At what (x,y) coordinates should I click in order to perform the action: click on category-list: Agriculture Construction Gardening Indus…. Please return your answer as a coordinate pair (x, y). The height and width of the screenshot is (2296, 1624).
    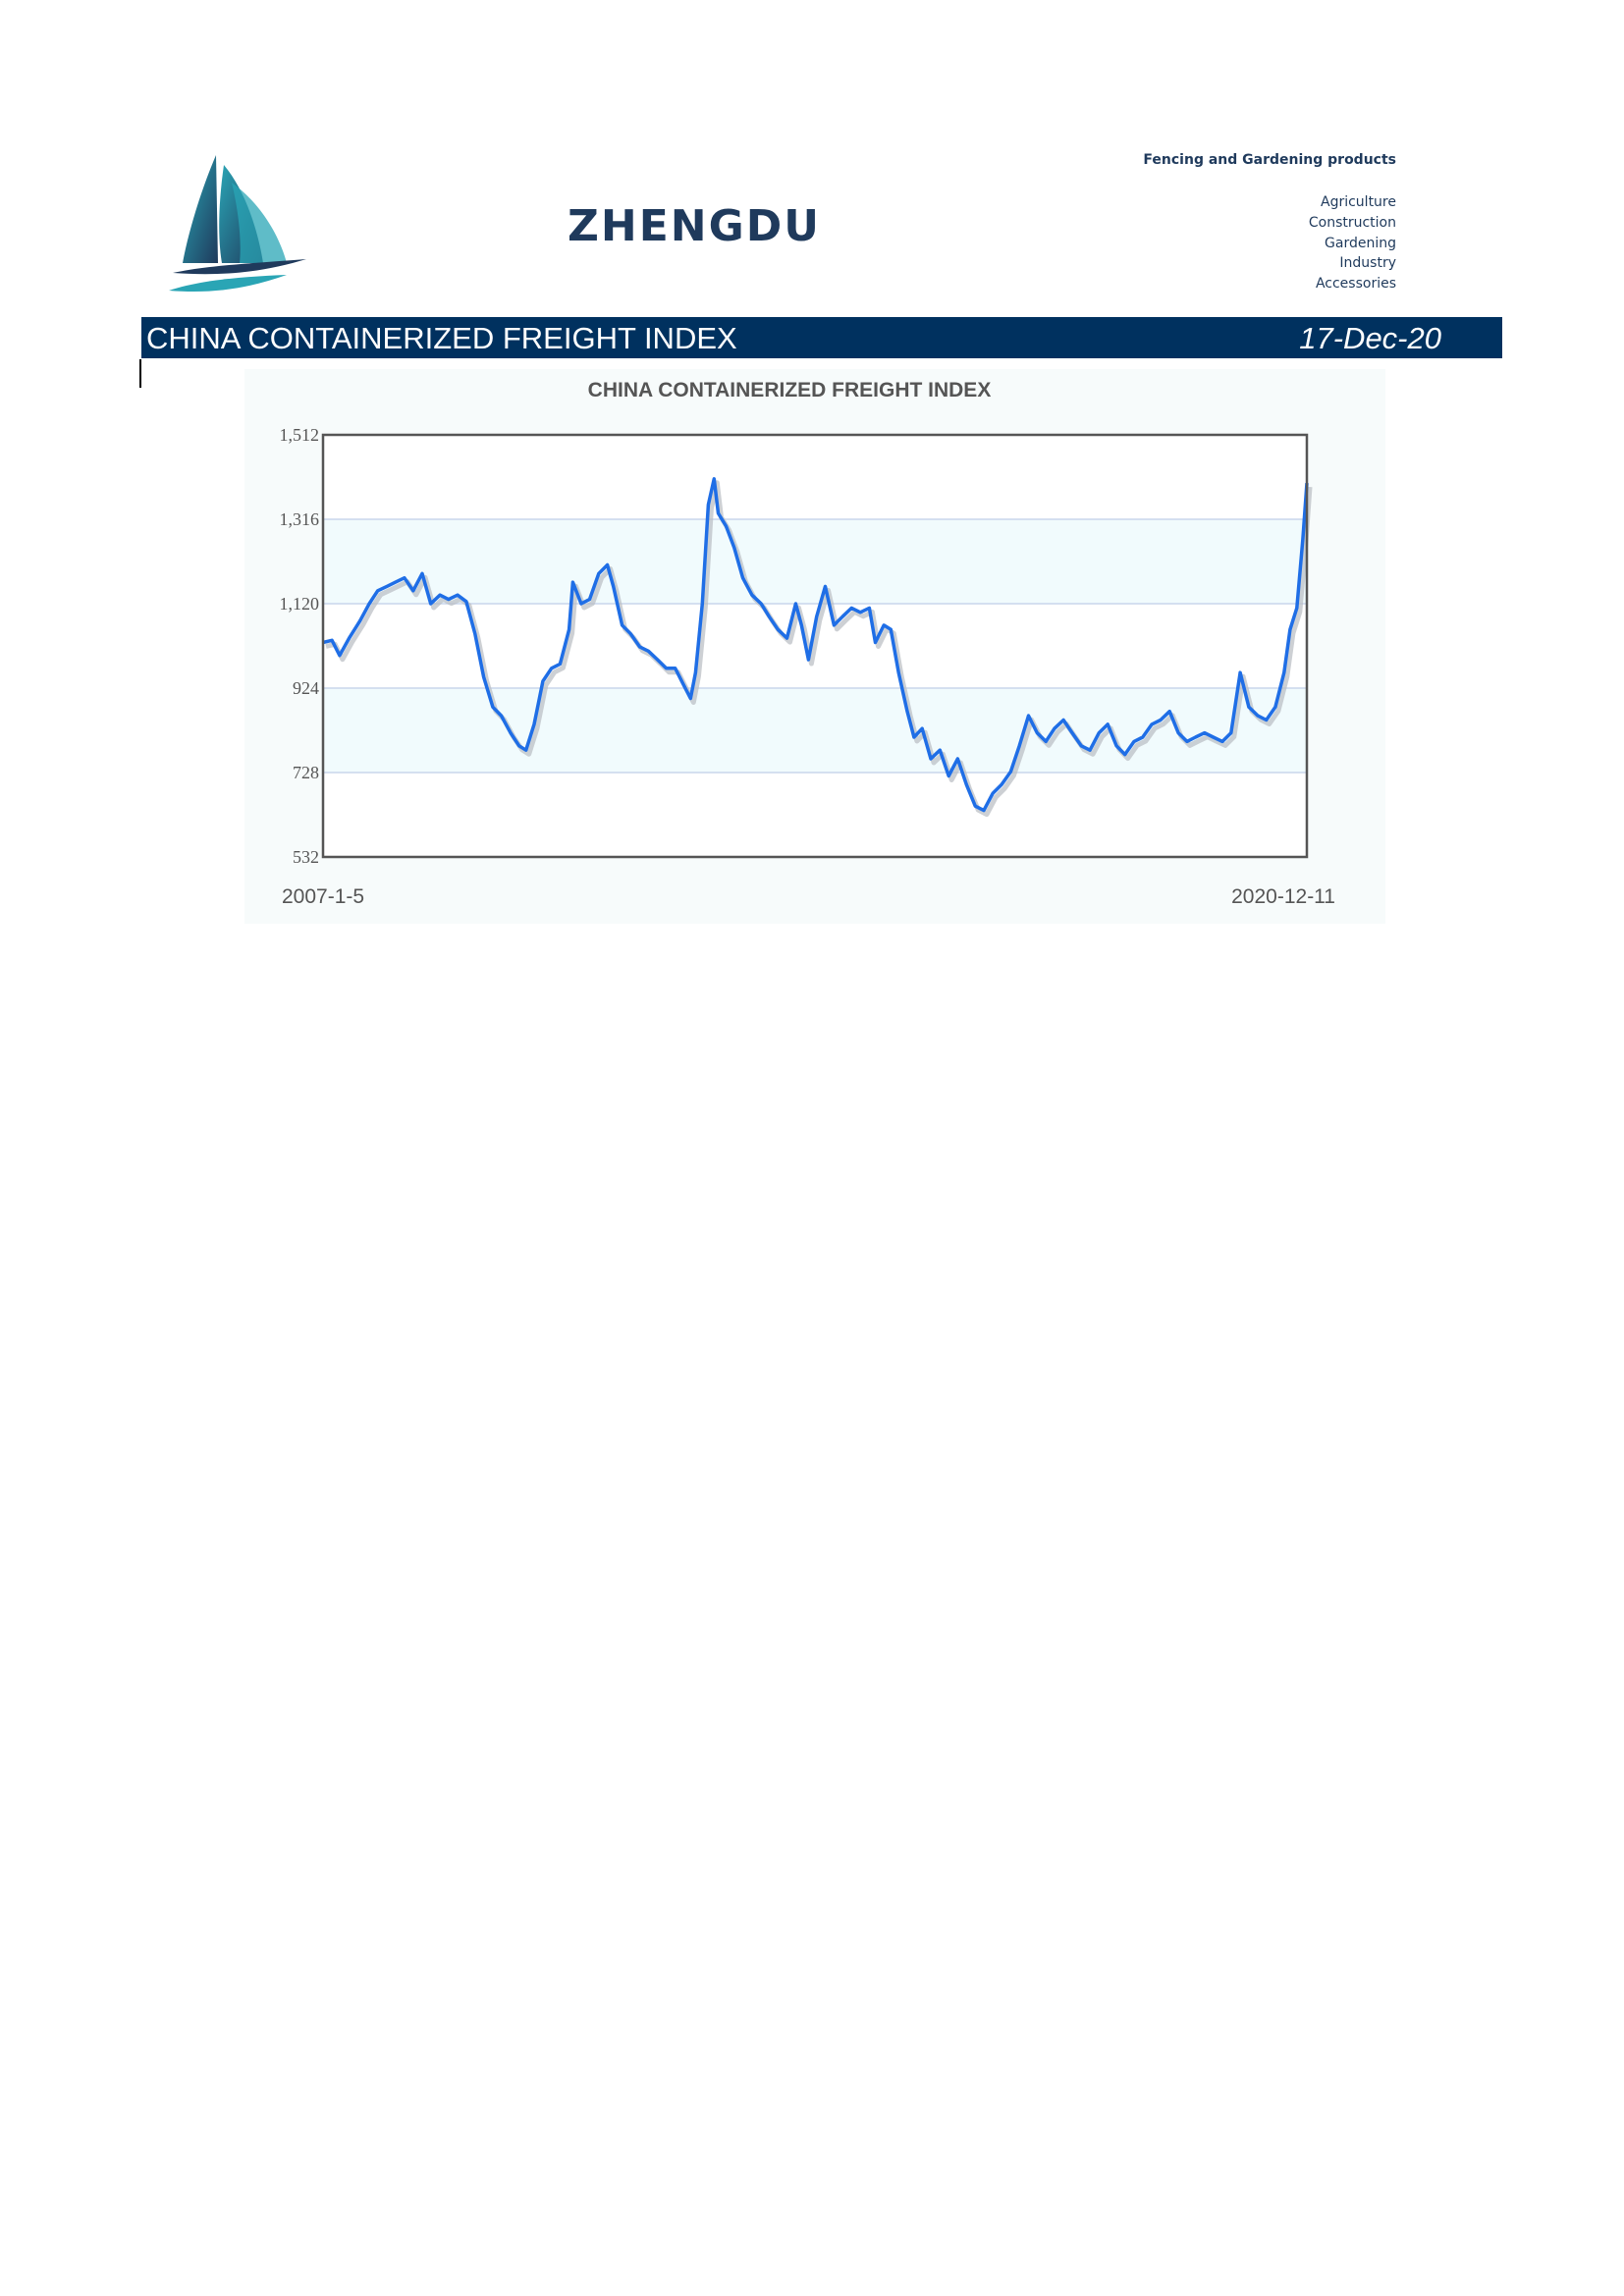
    Looking at the image, I should click on (1352, 243).